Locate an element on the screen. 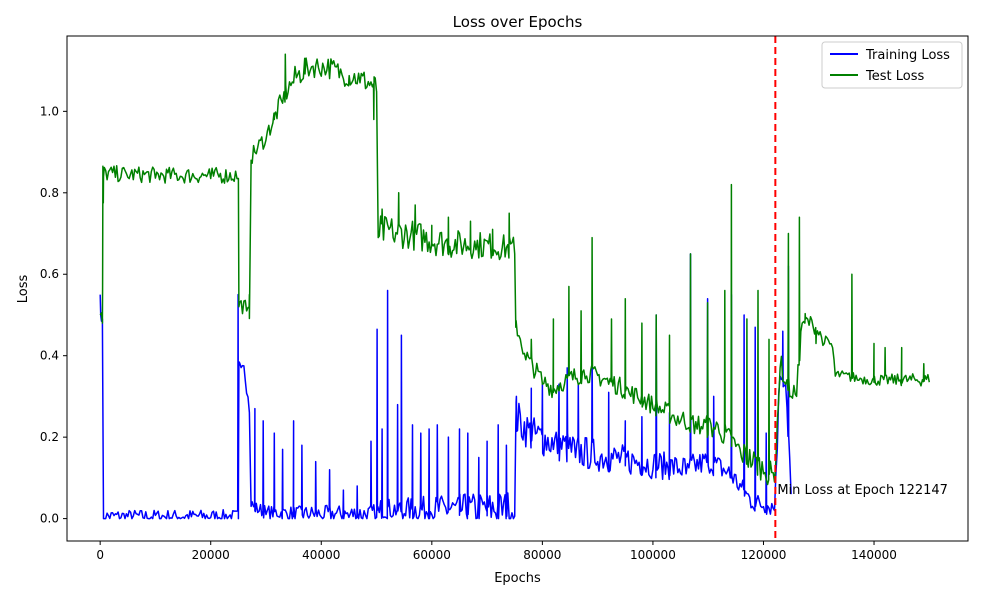 Image resolution: width=1000 pixels, height=604 pixels. y-tick-label: 0.0 is located at coordinates (49, 519).